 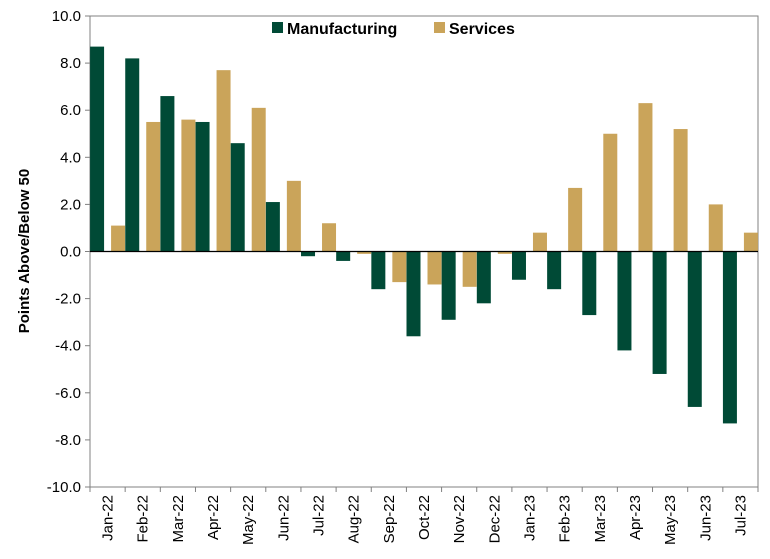 What do you see at coordinates (70, 204) in the screenshot?
I see `y-tick-label: 2.0` at bounding box center [70, 204].